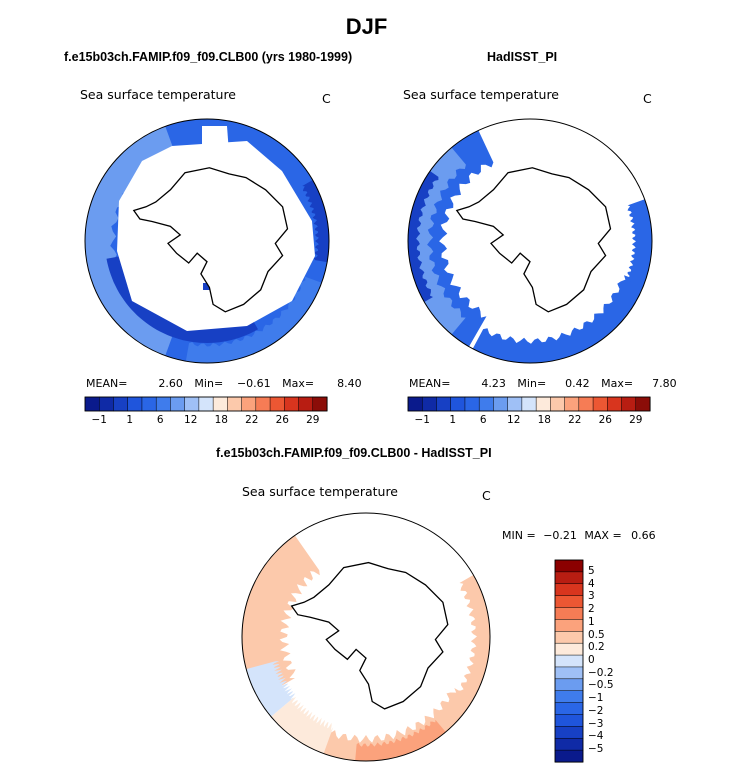  I want to click on panel1-ice-notch, so click(215, 139).